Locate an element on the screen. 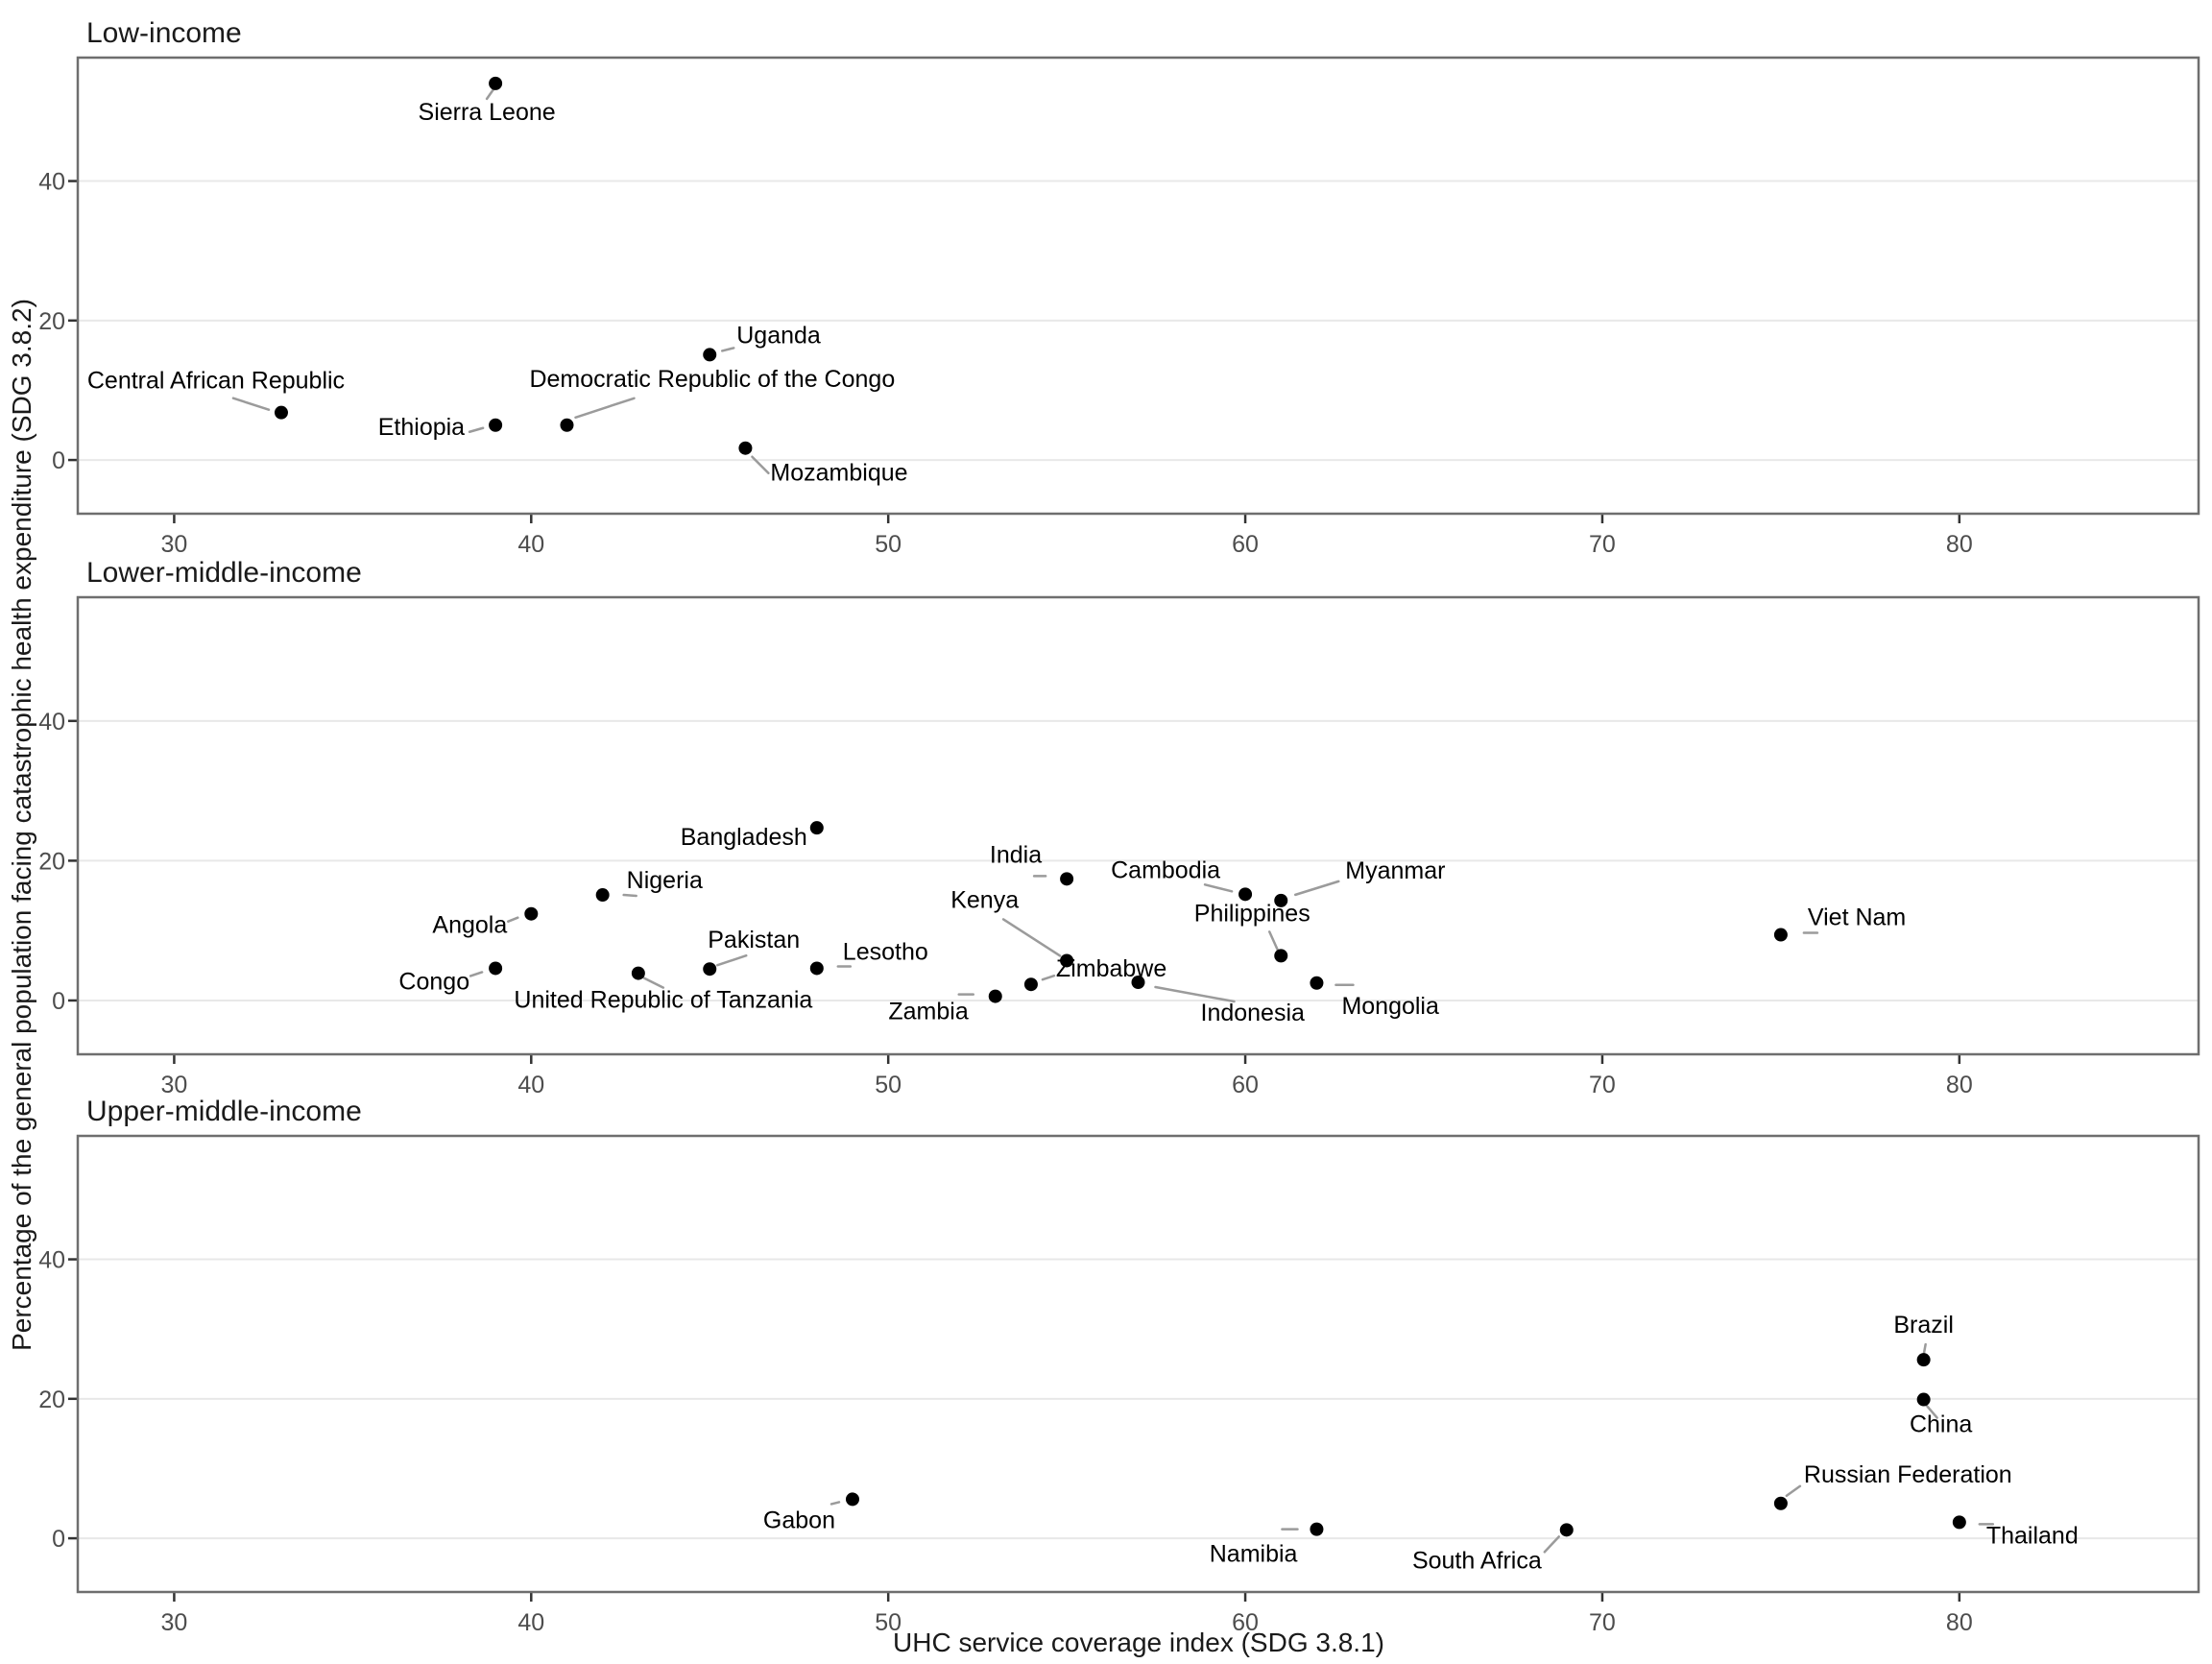 This screenshot has height=1664, width=2212. point-label: India is located at coordinates (1016, 855).